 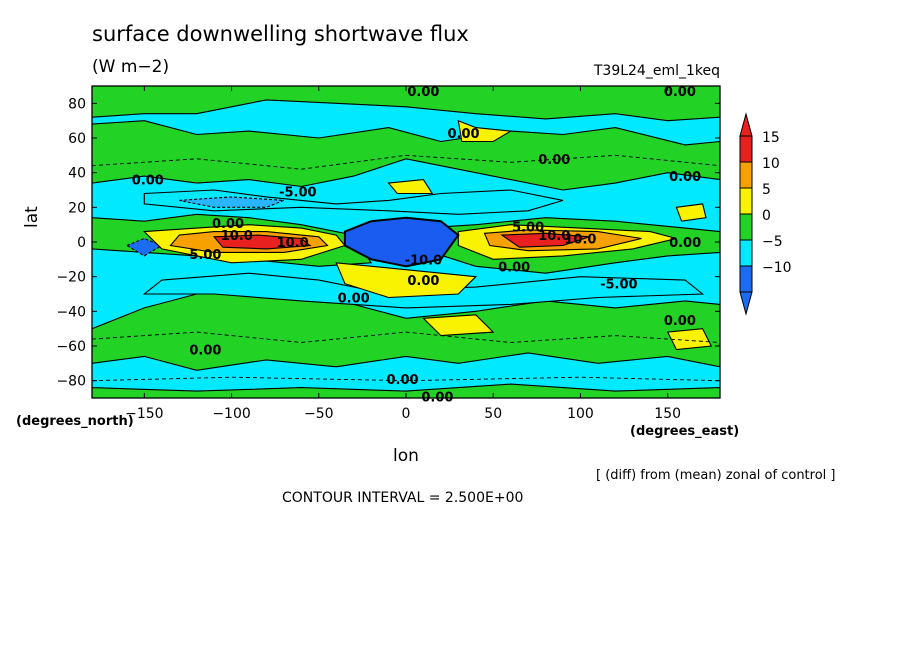 I want to click on run-id-label: T39L24_eml_1keq, so click(x=656, y=71).